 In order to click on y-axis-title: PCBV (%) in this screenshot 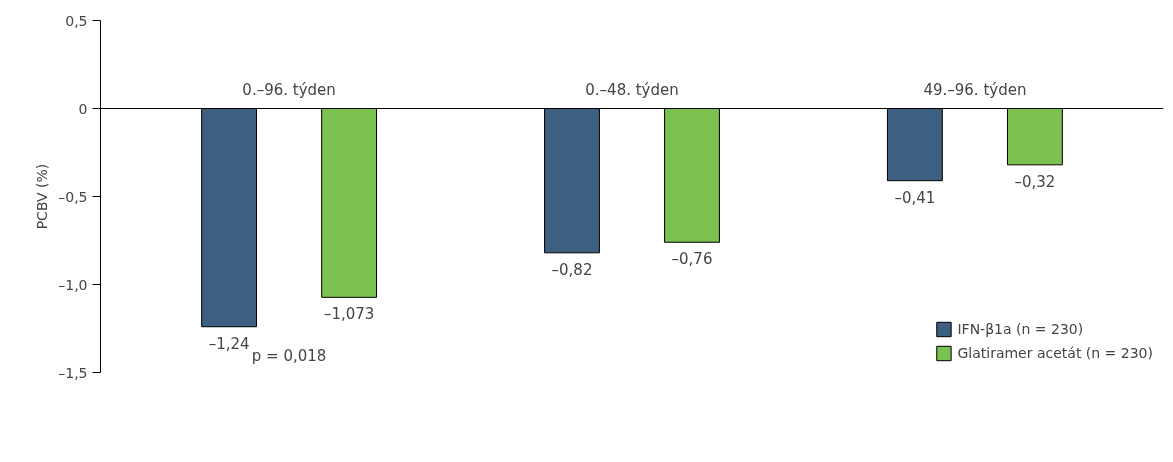, I will do `click(42, 196)`.